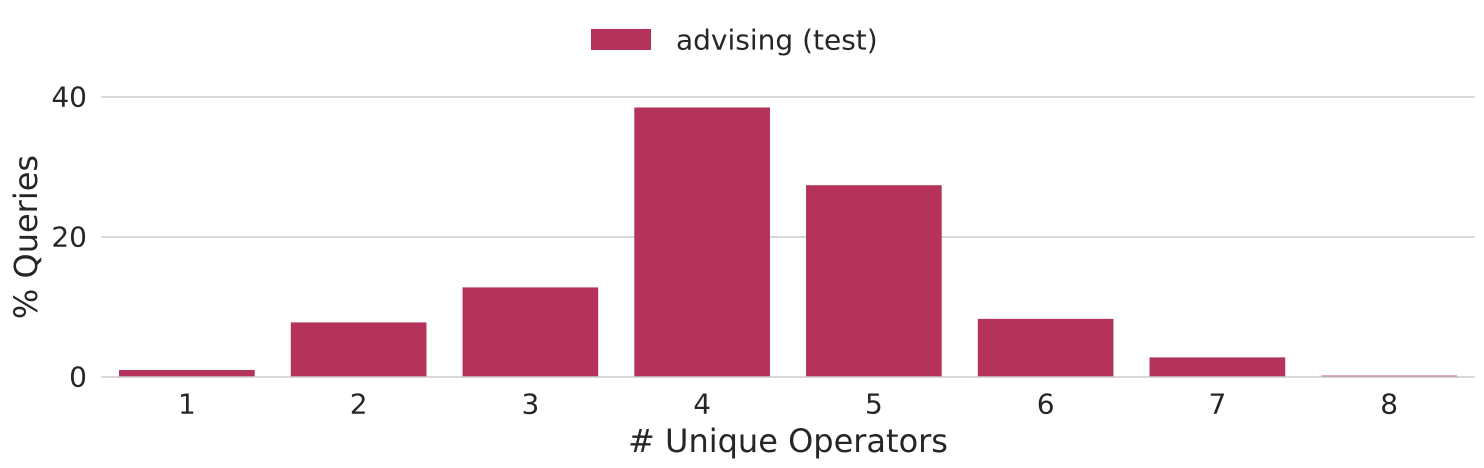 The height and width of the screenshot is (468, 1484). What do you see at coordinates (702, 404) in the screenshot?
I see `x-tick-label: 4` at bounding box center [702, 404].